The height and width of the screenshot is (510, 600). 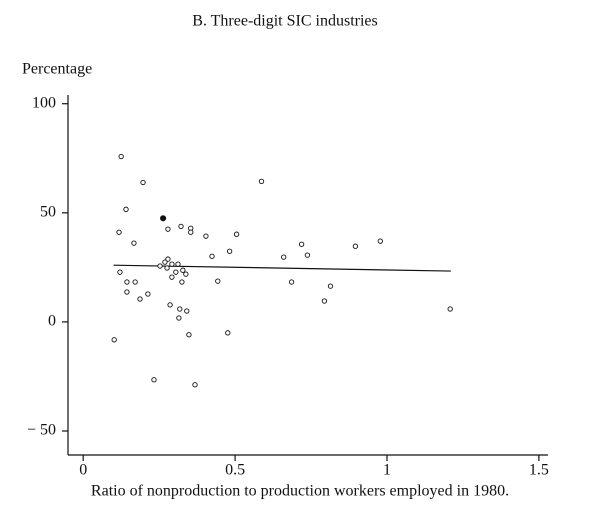 What do you see at coordinates (387, 470) in the screenshot?
I see `x-tick-label: 1` at bounding box center [387, 470].